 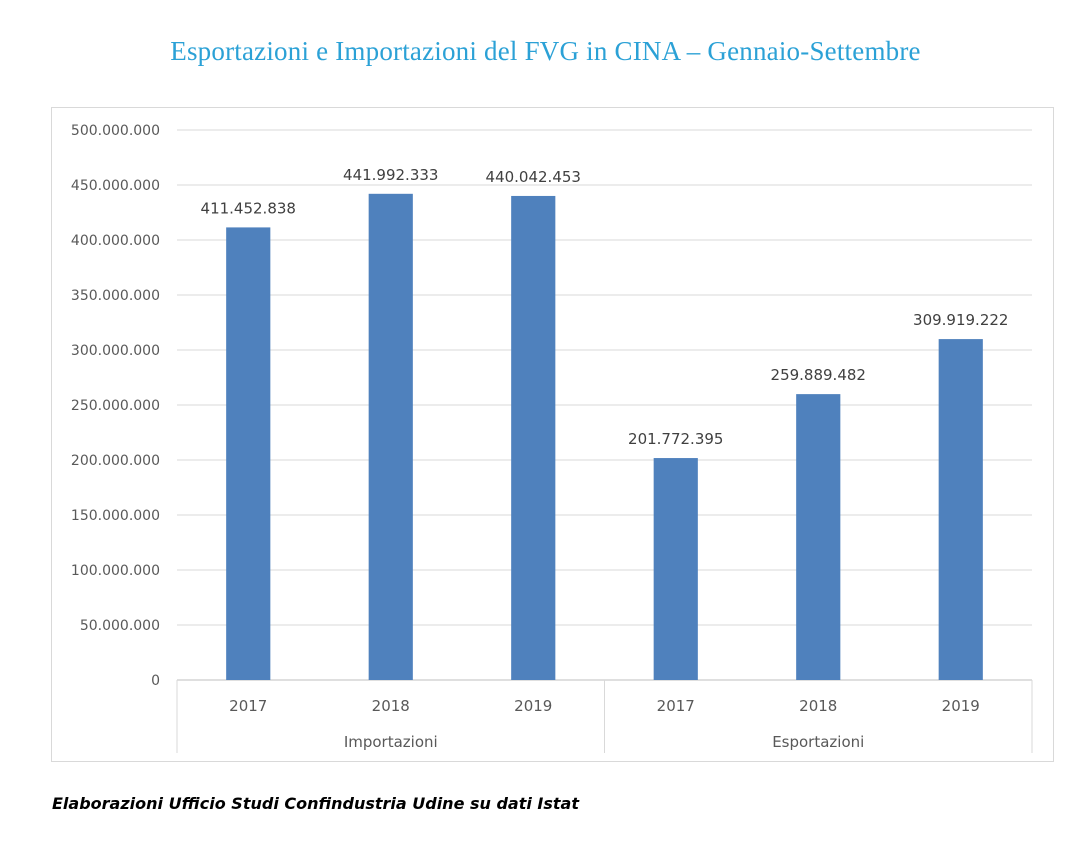 What do you see at coordinates (115, 351) in the screenshot?
I see `y-tick-label: 300.000.000` at bounding box center [115, 351].